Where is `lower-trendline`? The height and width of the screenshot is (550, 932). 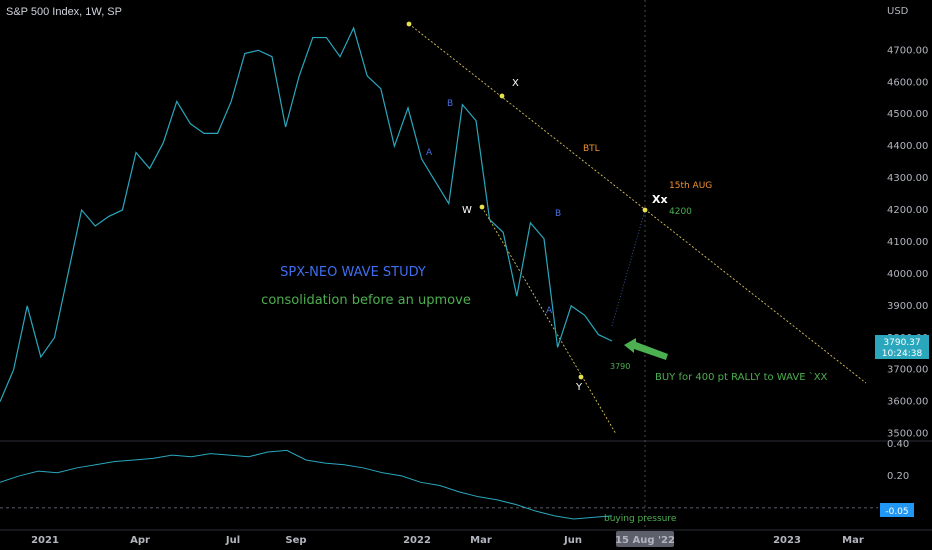
lower-trendline is located at coordinates (549, 320).